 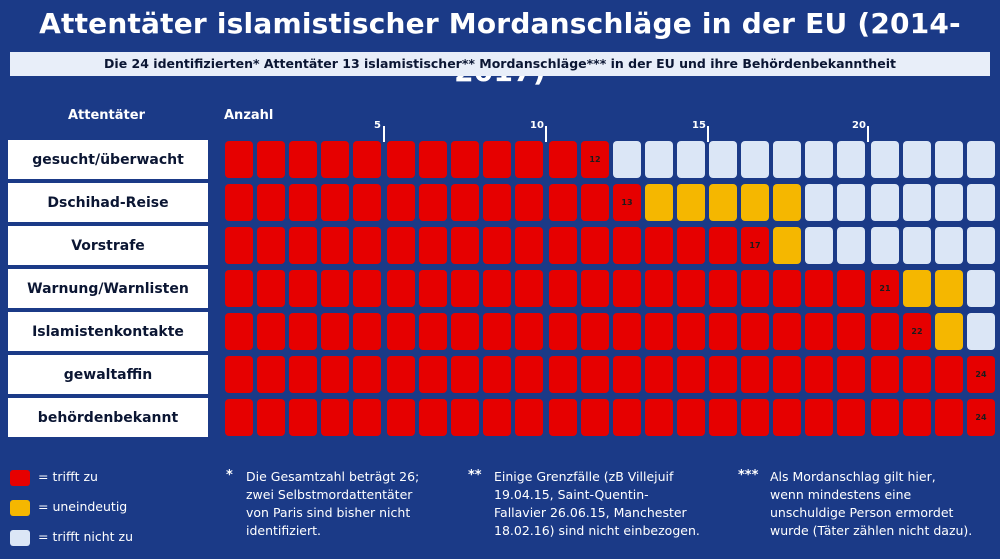 What do you see at coordinates (108, 245) in the screenshot?
I see `row-label: Vorstrafe` at bounding box center [108, 245].